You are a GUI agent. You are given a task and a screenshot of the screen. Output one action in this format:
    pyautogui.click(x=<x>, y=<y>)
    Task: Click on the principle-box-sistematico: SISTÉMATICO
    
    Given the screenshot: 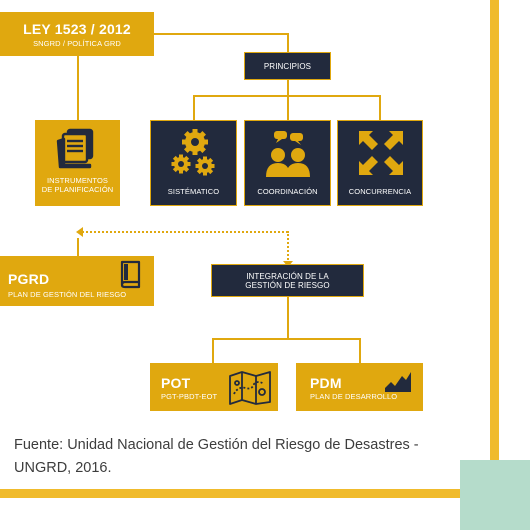 What is the action you would take?
    pyautogui.click(x=193, y=163)
    